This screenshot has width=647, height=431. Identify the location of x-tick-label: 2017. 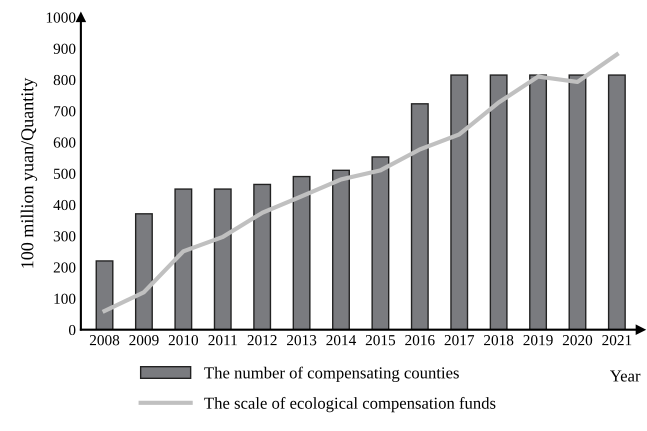
(459, 340).